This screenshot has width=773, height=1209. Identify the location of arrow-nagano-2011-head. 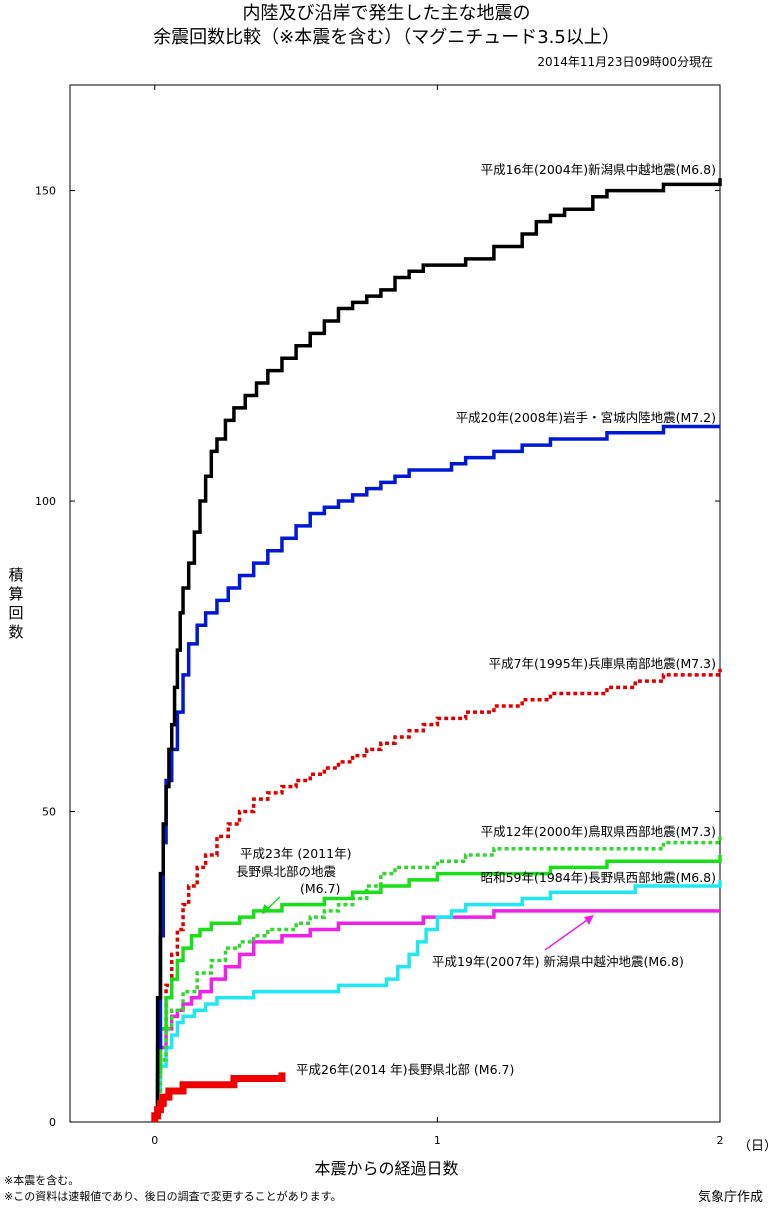
(267, 909).